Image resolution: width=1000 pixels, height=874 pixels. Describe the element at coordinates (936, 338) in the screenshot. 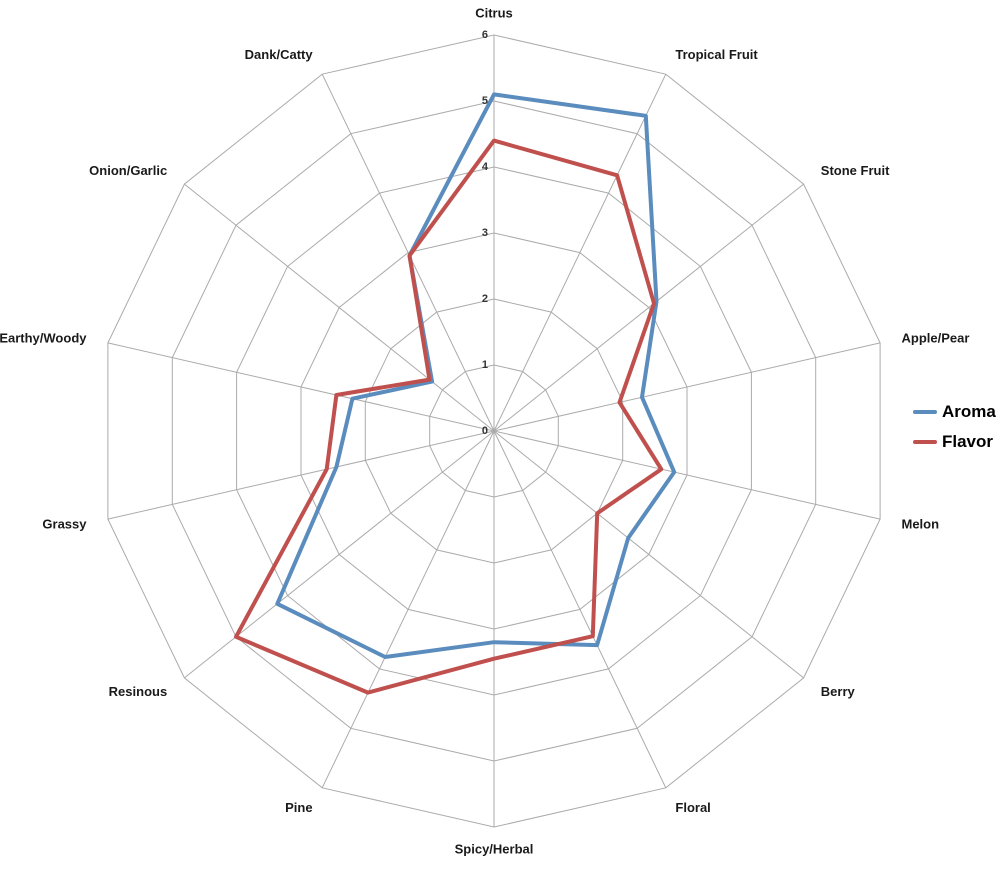

I see `axis-label-apple-pear: Apple/Pear` at that location.